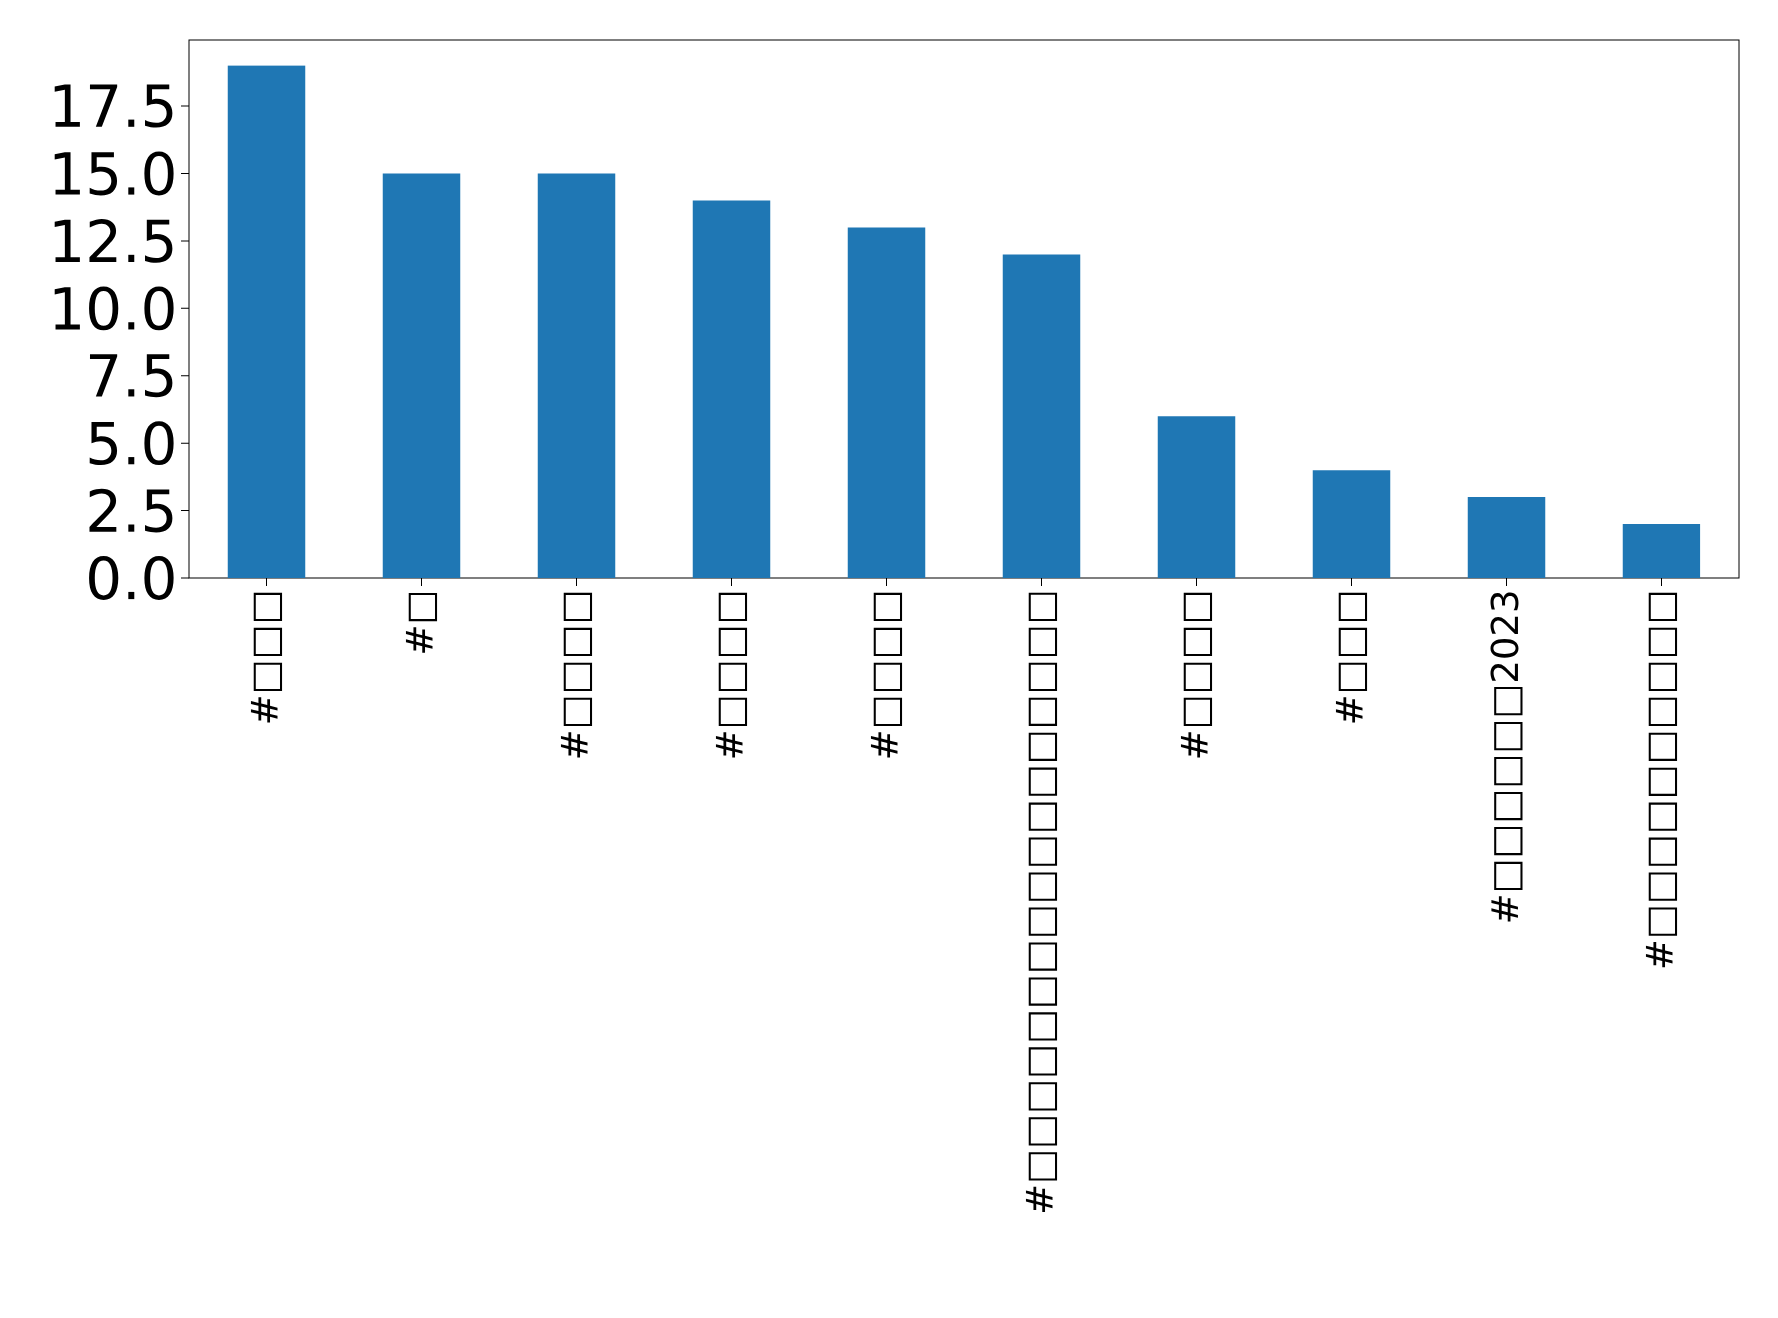 The width and height of the screenshot is (1778, 1318). Describe the element at coordinates (114, 173) in the screenshot. I see `y-tick-label: 15.0` at that location.